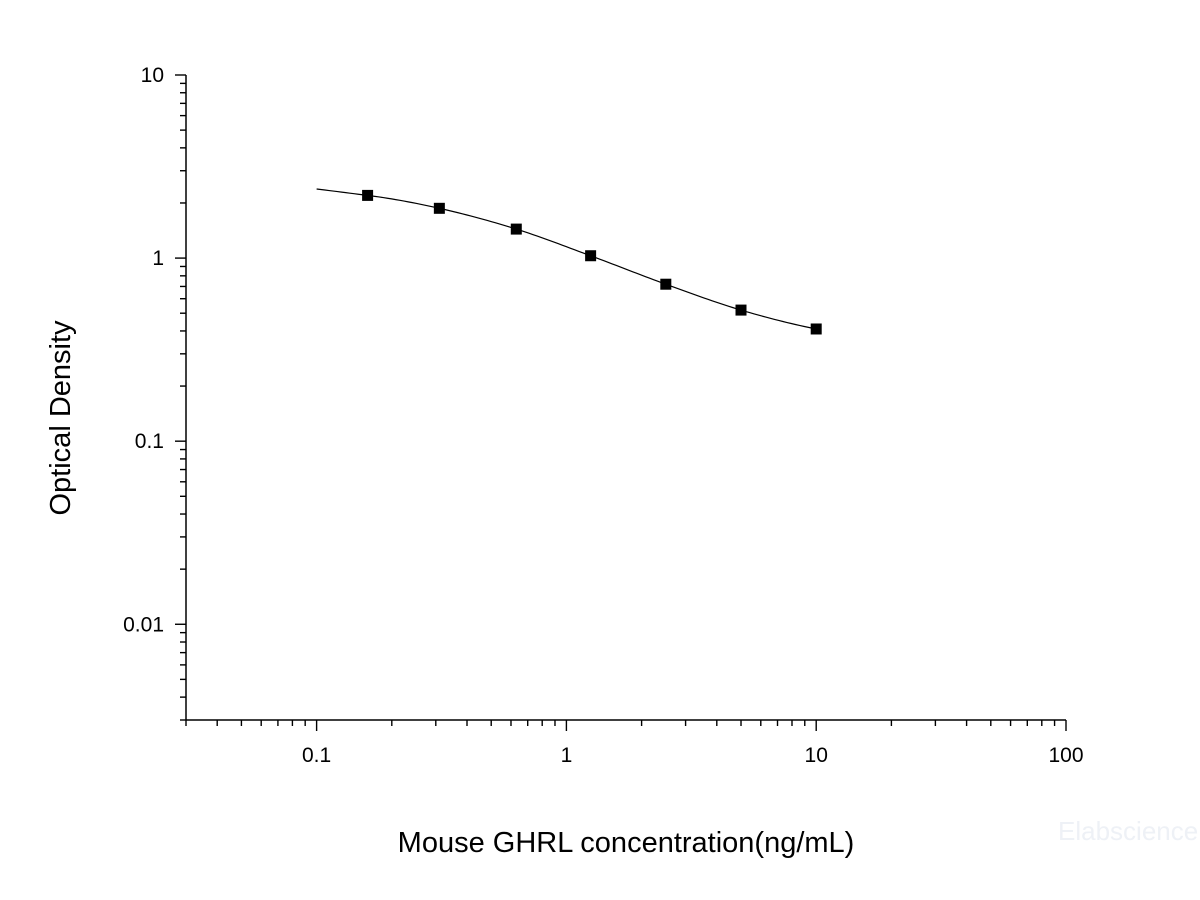 The width and height of the screenshot is (1200, 900). I want to click on x-axis-ticks, so click(626, 725).